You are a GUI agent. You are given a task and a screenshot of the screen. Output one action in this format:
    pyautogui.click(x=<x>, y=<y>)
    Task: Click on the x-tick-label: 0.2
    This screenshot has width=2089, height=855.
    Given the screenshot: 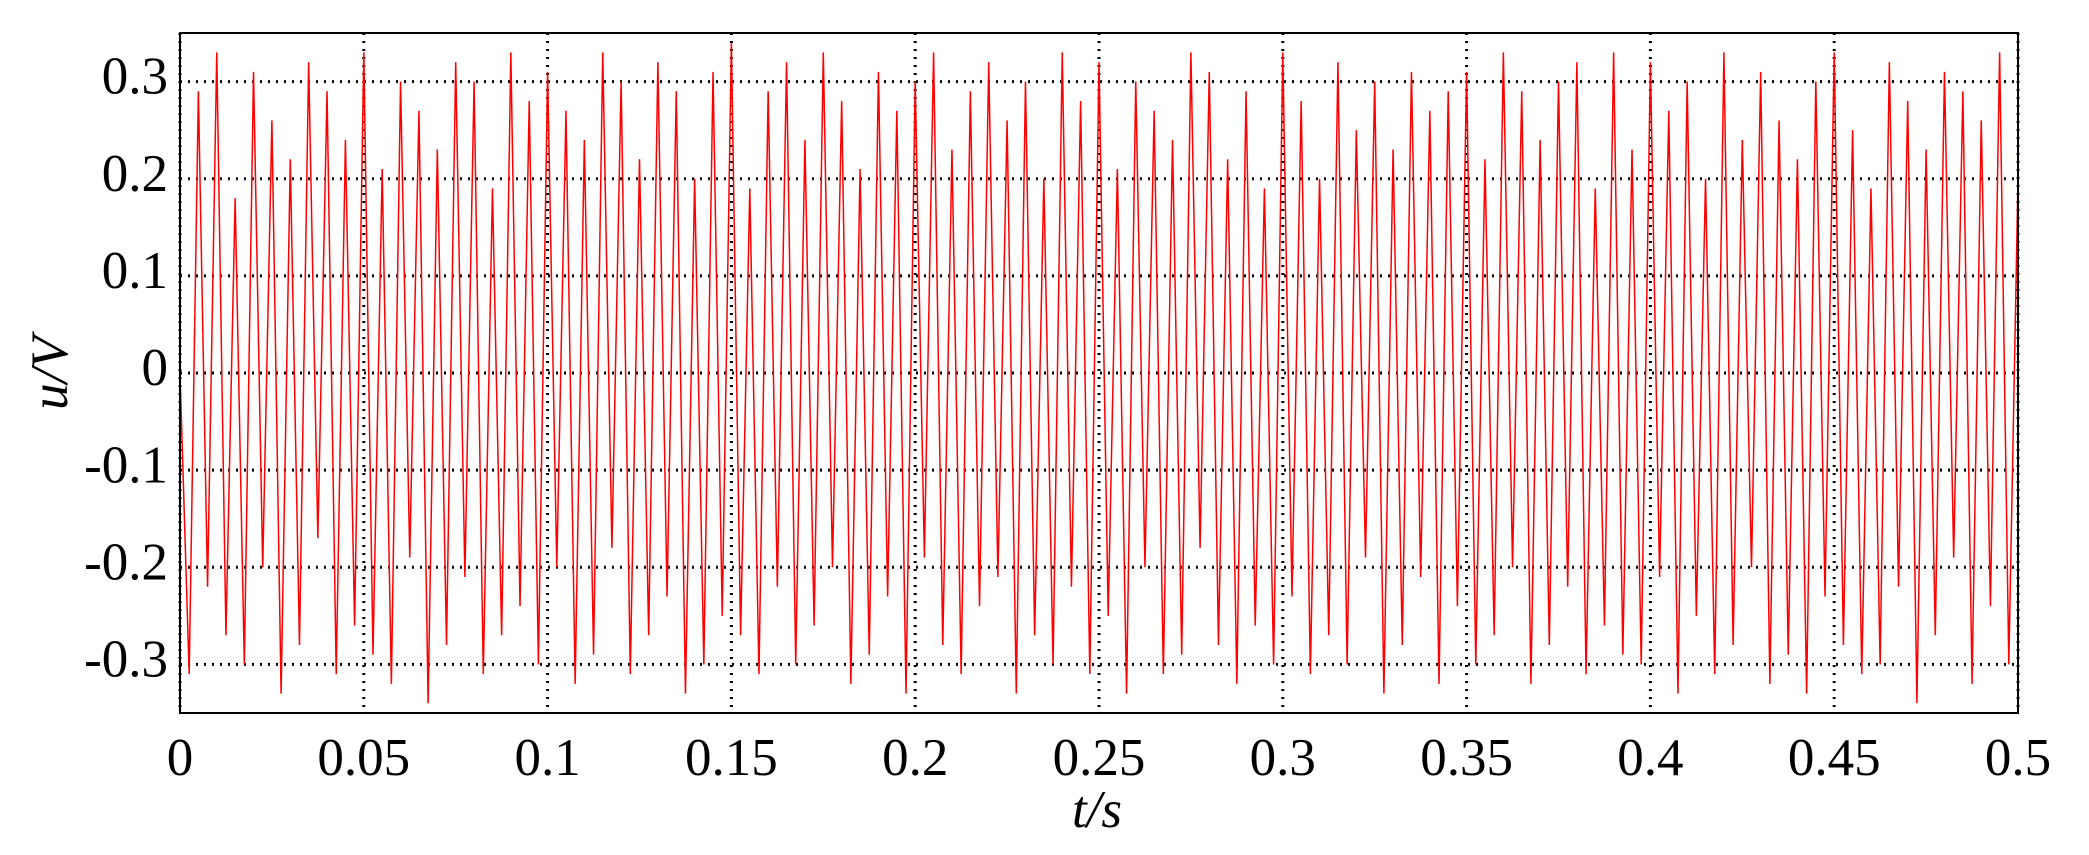 What is the action you would take?
    pyautogui.click(x=915, y=758)
    